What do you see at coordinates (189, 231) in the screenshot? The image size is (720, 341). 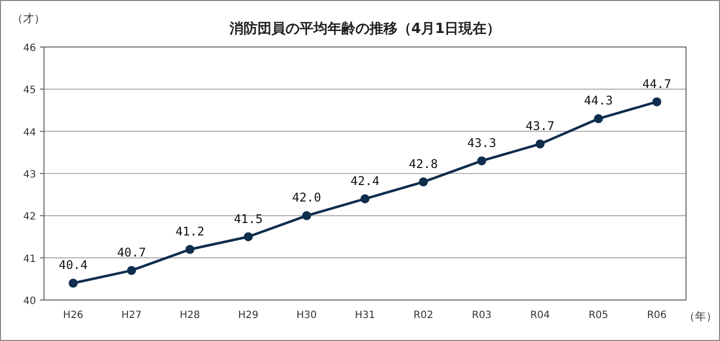 I see `text: 41.2` at bounding box center [189, 231].